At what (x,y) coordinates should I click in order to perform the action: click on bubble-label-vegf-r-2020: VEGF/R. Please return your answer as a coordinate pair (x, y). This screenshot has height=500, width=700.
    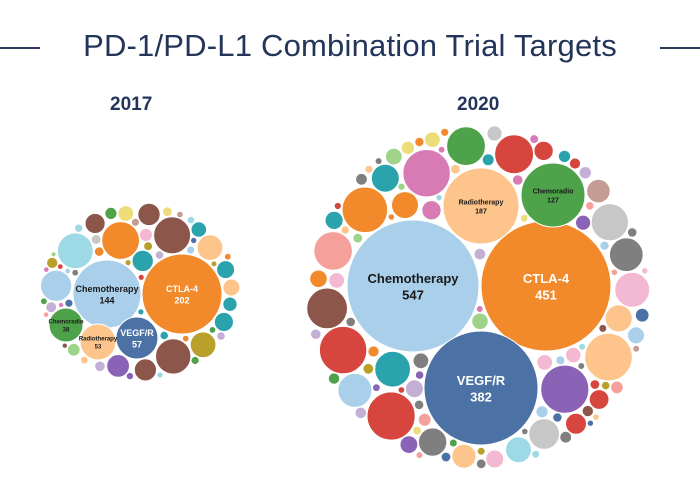
    Looking at the image, I should click on (481, 380).